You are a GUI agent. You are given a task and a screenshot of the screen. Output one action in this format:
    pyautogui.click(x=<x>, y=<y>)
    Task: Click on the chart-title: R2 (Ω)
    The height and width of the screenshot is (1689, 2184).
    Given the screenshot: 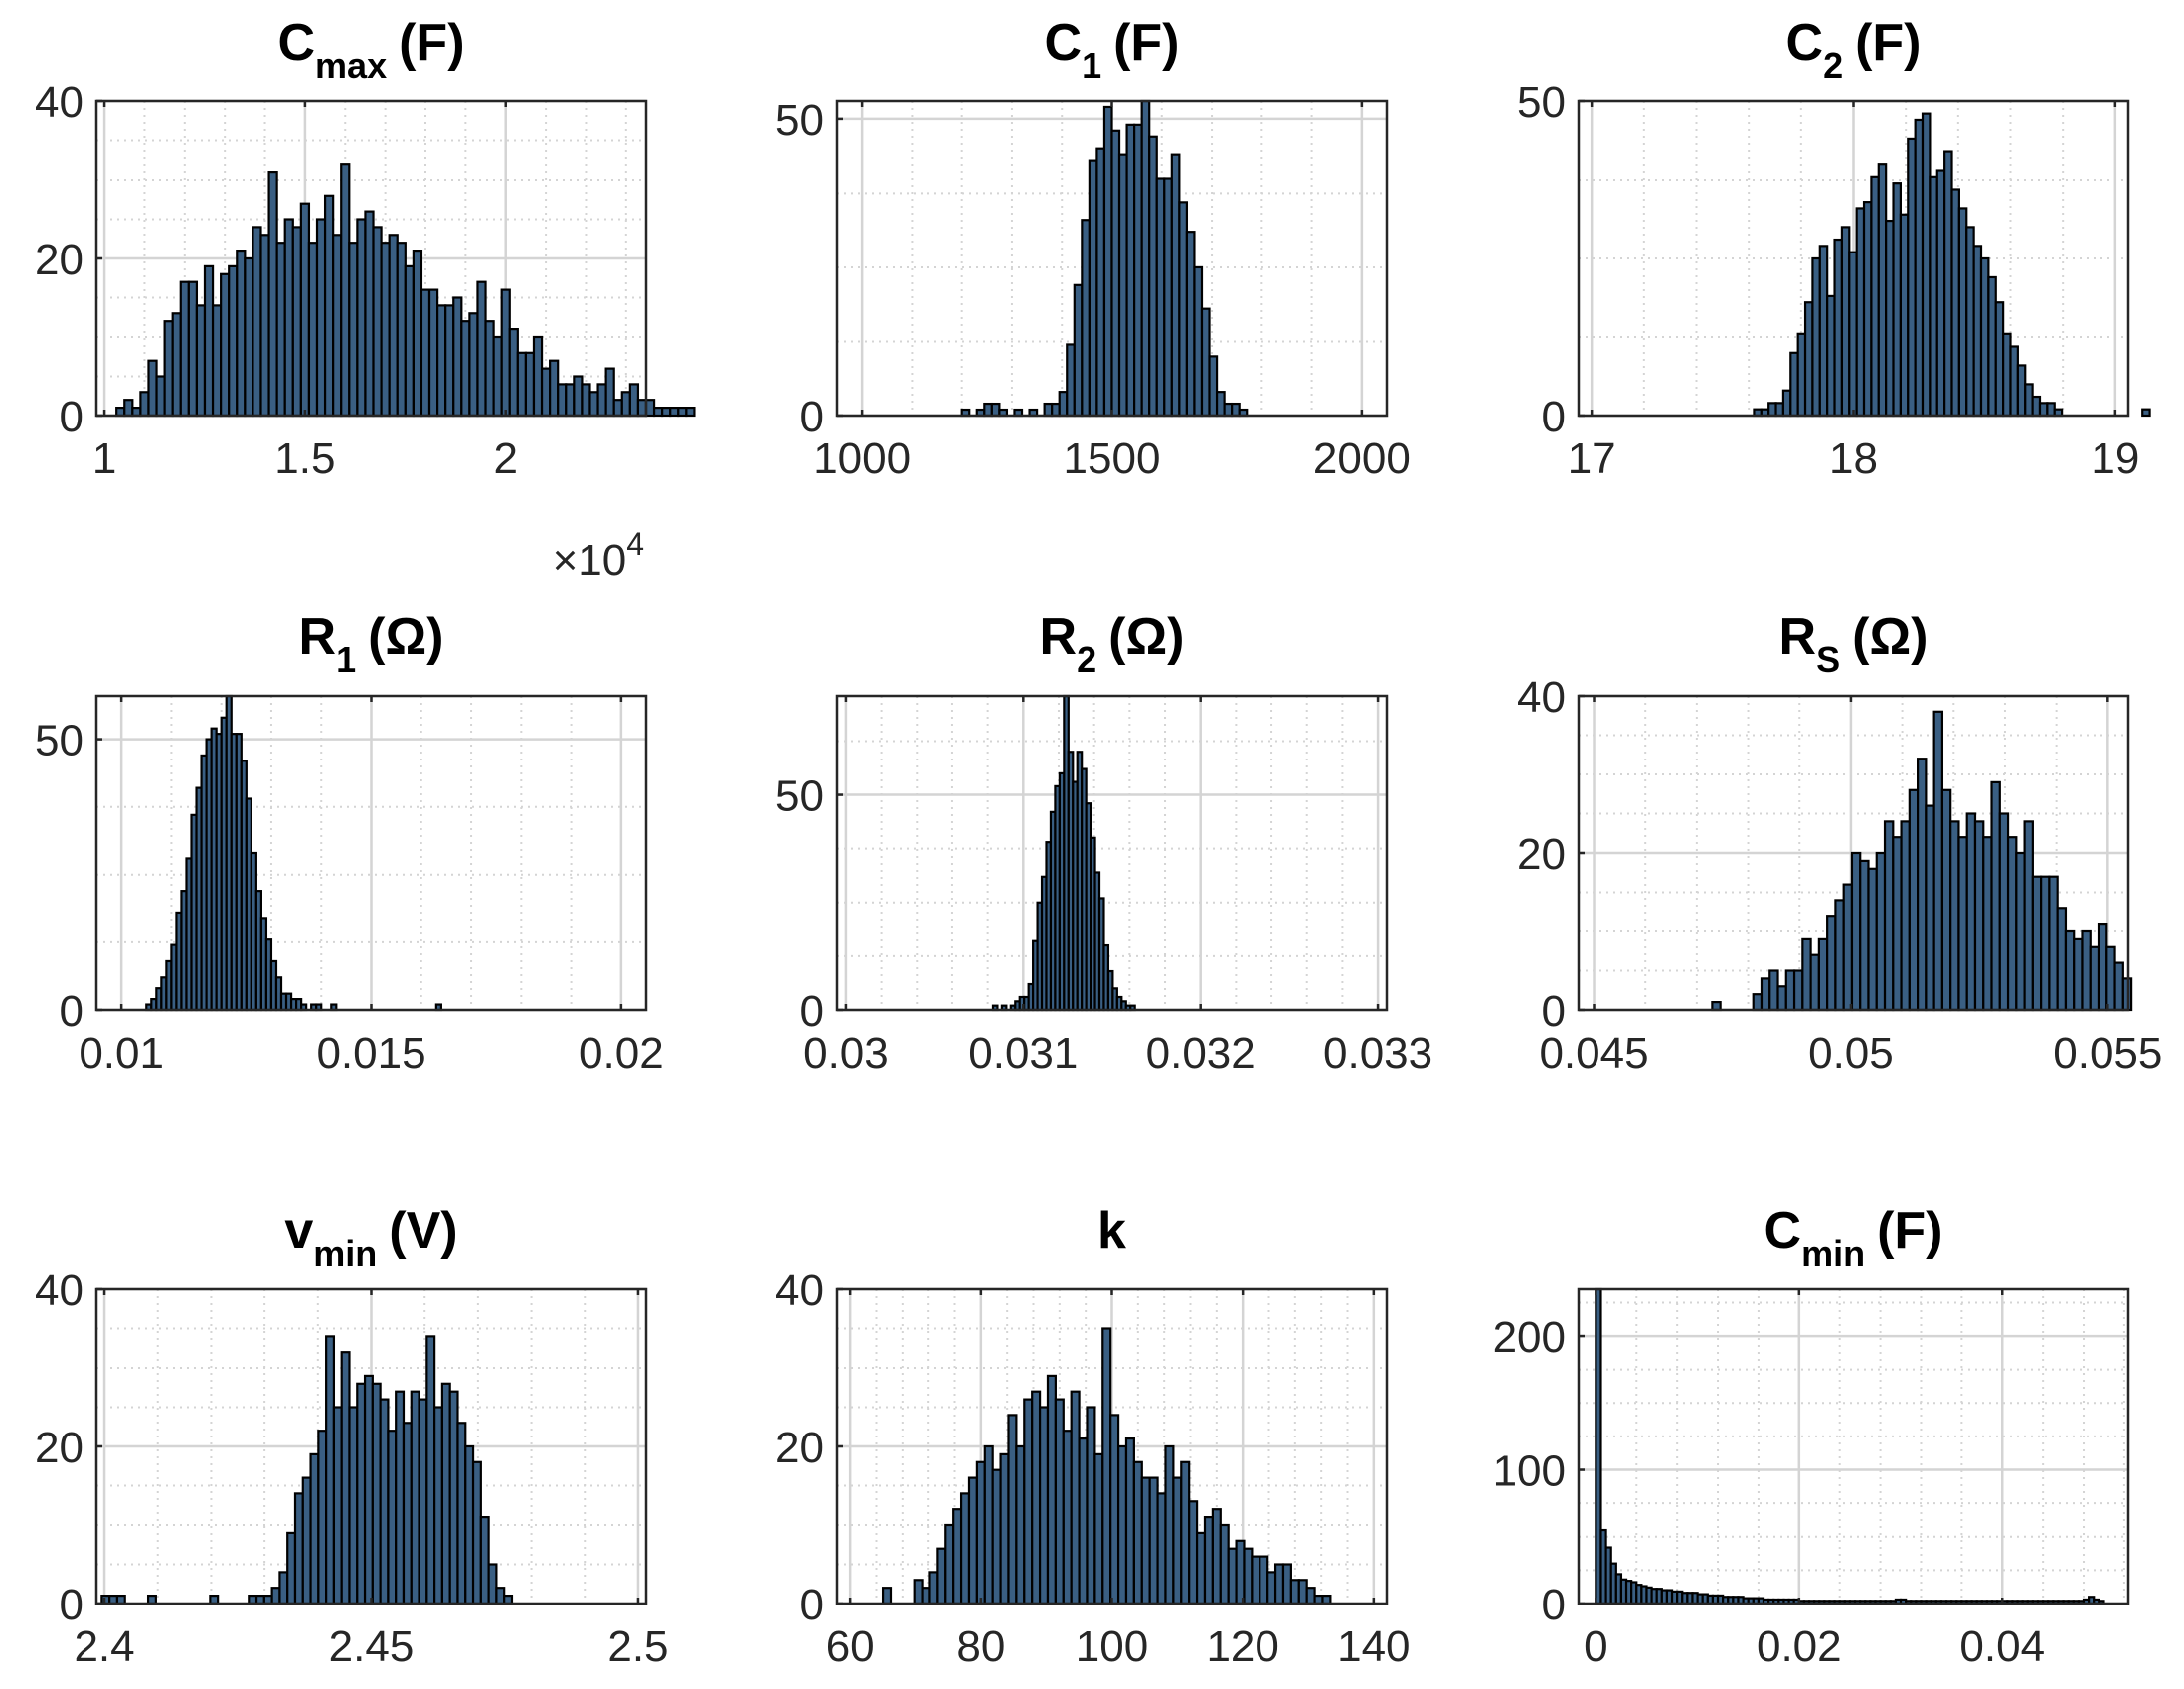 What is the action you would take?
    pyautogui.click(x=1112, y=644)
    